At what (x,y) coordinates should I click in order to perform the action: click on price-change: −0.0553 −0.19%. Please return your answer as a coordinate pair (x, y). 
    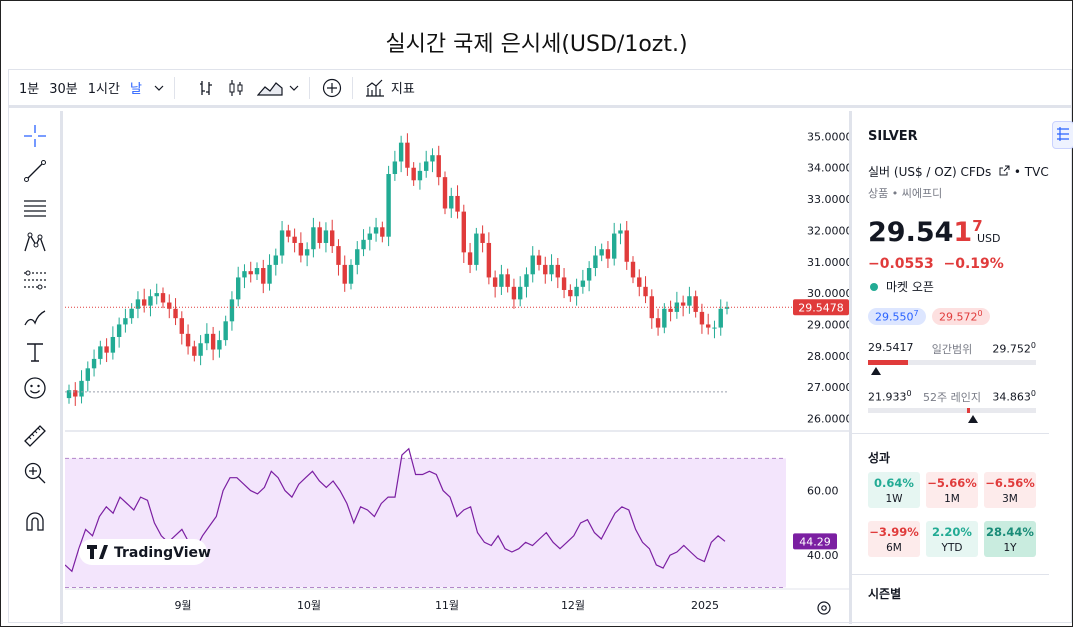
    Looking at the image, I should click on (936, 264).